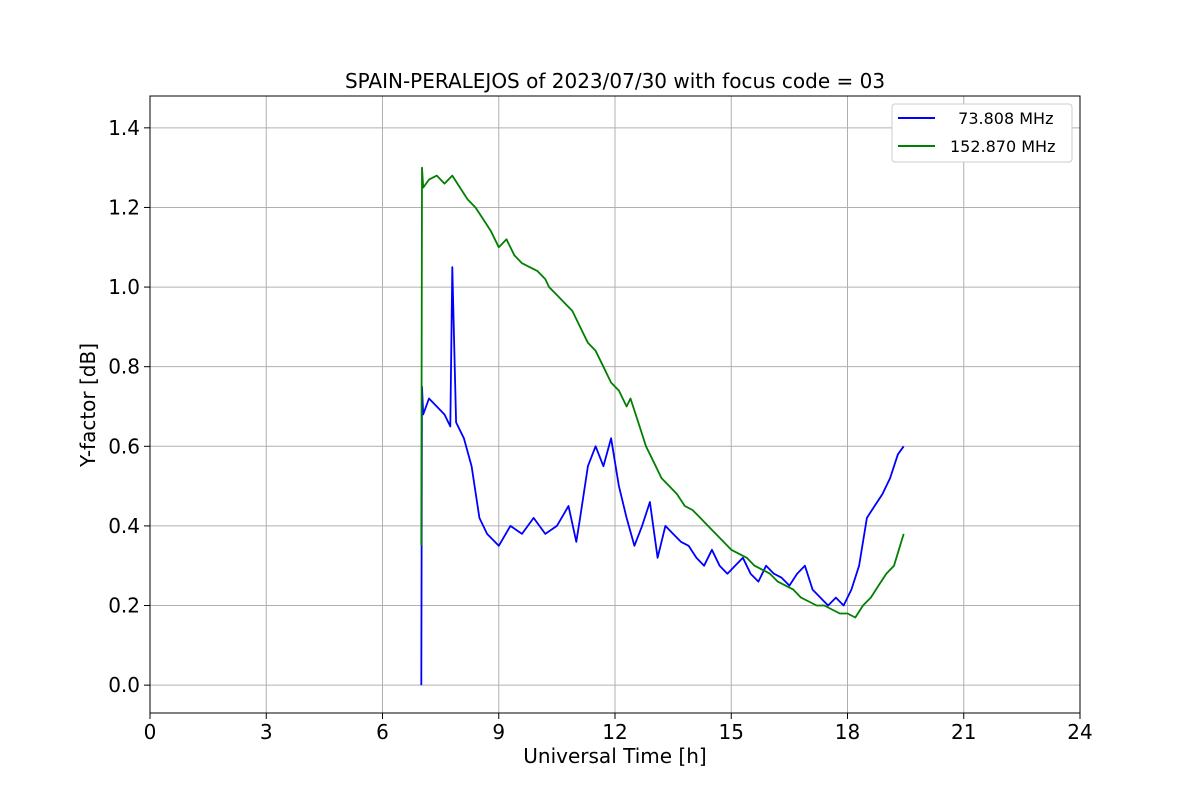 The height and width of the screenshot is (800, 1200). Describe the element at coordinates (614, 756) in the screenshot. I see `x-axis-label: Universal Time [h]` at that location.